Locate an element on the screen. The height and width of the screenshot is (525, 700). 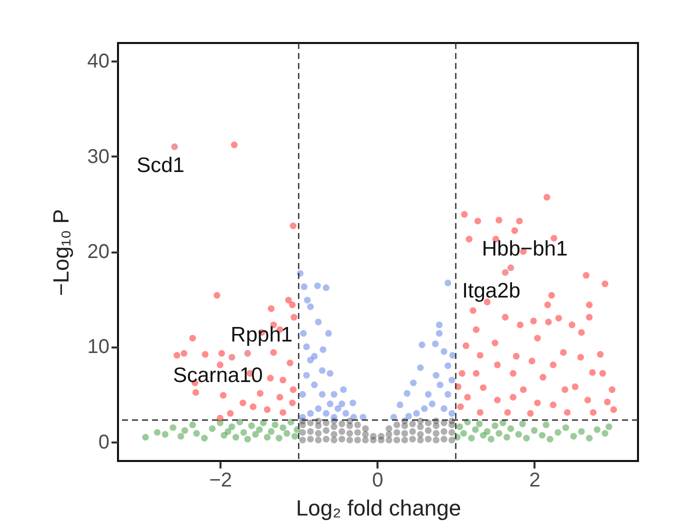
annotation: Scd1 is located at coordinates (160, 165).